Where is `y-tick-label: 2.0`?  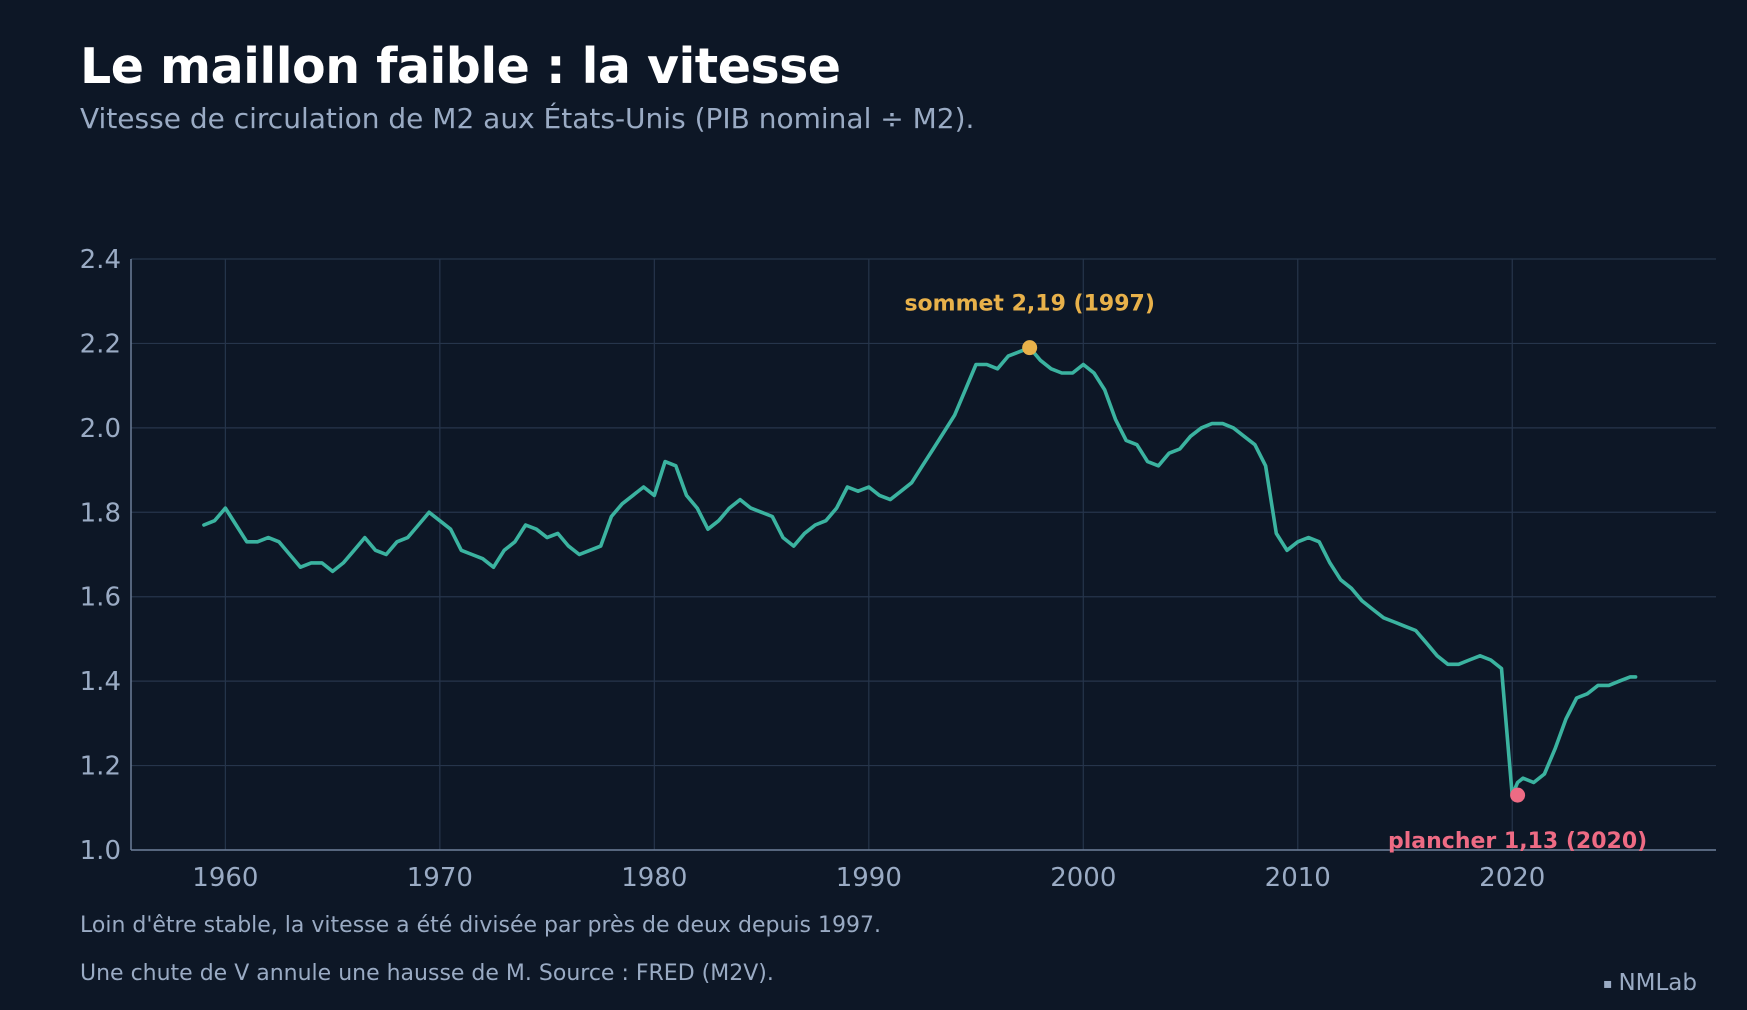
y-tick-label: 2.0 is located at coordinates (100, 429).